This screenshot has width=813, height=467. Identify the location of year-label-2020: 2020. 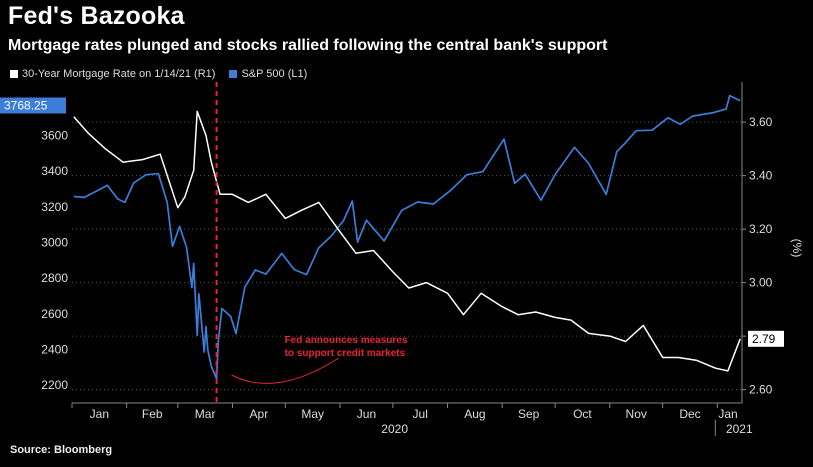
(394, 429).